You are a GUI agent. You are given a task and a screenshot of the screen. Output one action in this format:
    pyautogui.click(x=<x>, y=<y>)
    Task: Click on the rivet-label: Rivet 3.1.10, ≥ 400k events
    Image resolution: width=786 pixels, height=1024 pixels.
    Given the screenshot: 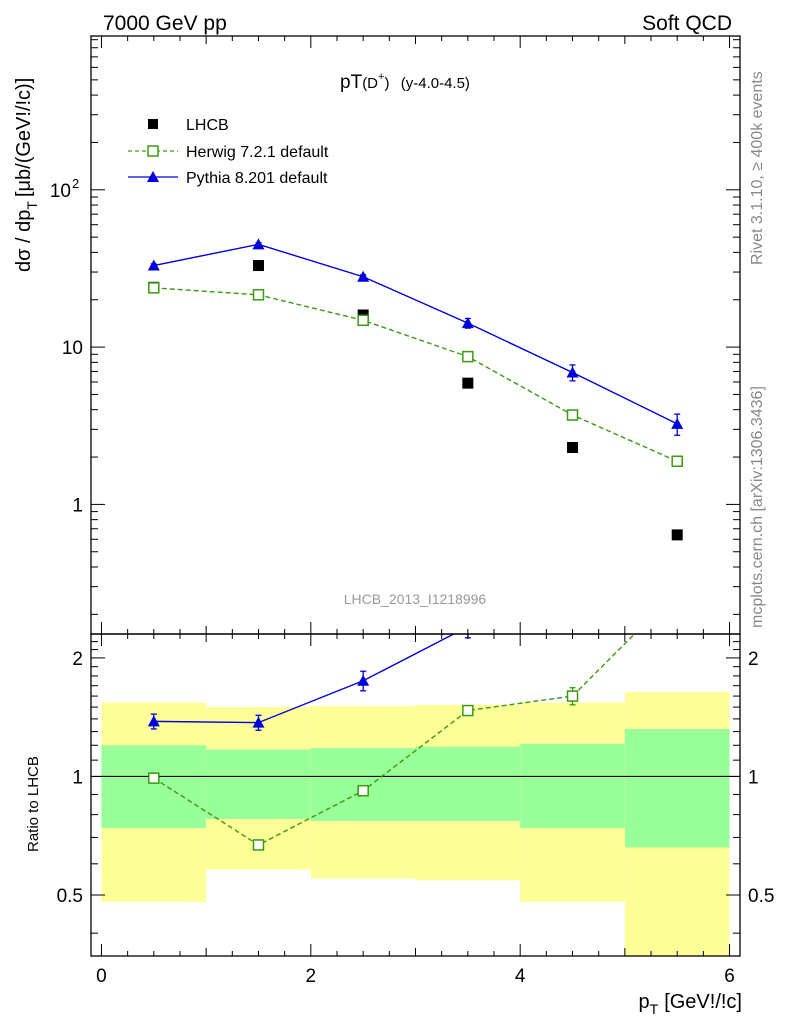 What is the action you would take?
    pyautogui.click(x=757, y=168)
    